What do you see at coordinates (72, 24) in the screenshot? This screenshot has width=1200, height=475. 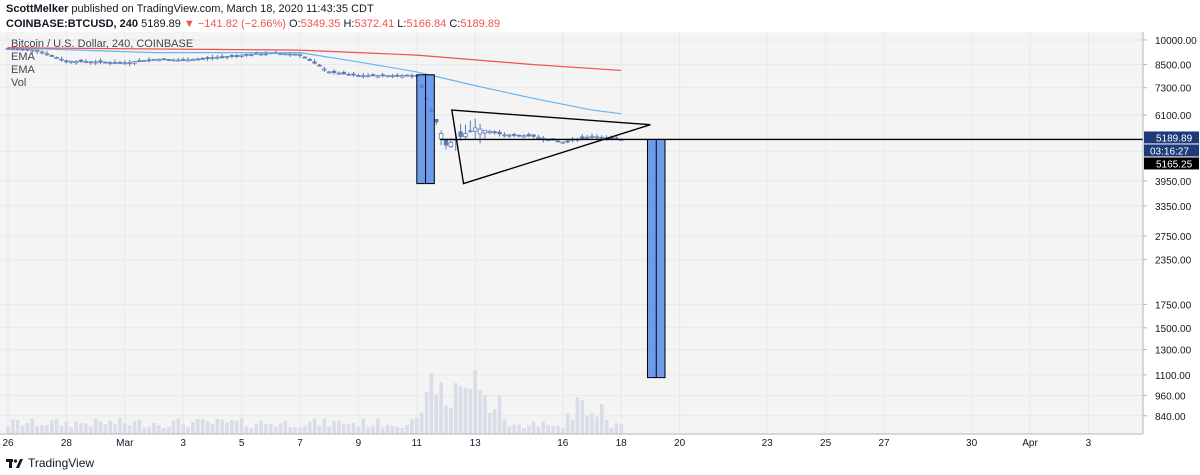 I see `ticker-symbol: COINBASE:BTCUSD, 240` at bounding box center [72, 24].